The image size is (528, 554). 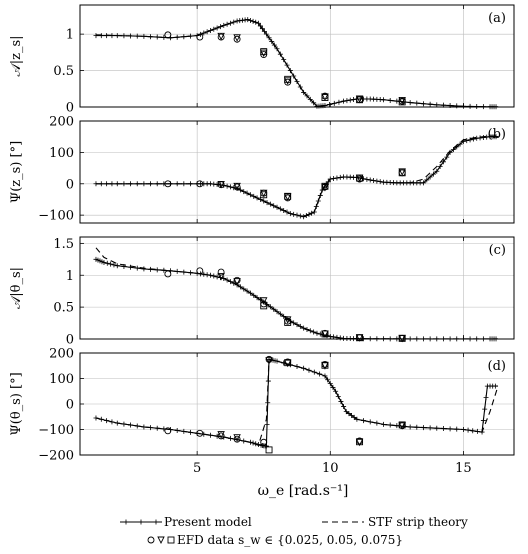 I want to click on y-tick-label: 1.5, so click(x=63, y=244).